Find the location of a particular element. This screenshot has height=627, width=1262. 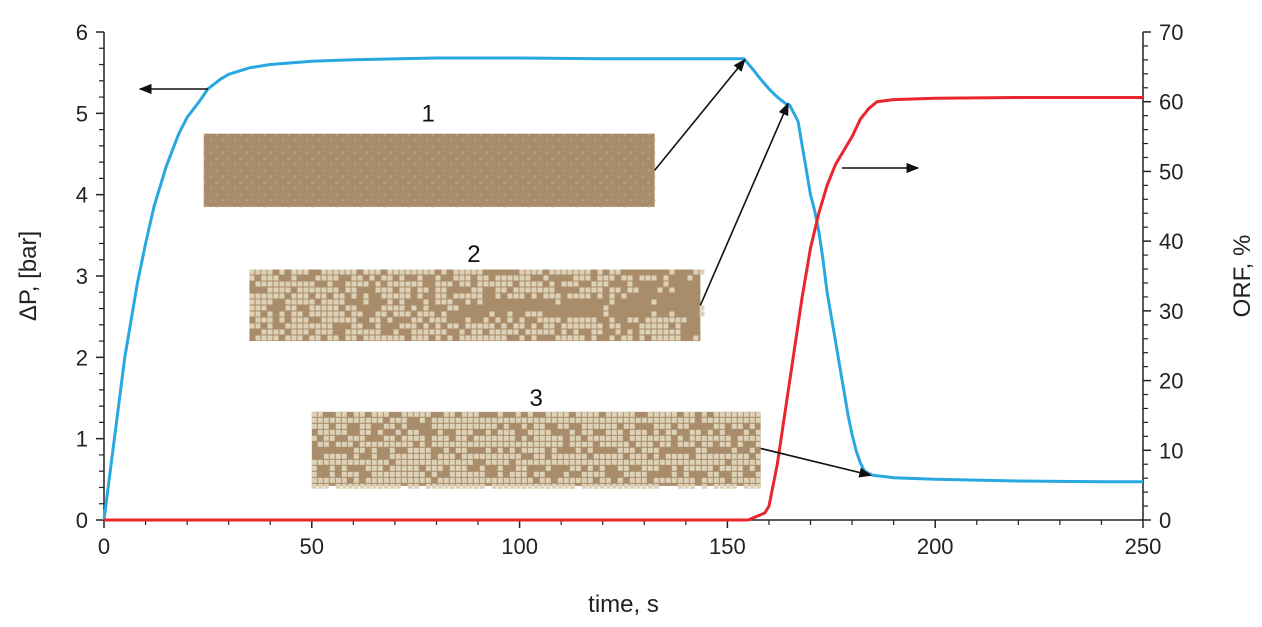

arrow-inset3-to-curve is located at coordinates (816, 462).